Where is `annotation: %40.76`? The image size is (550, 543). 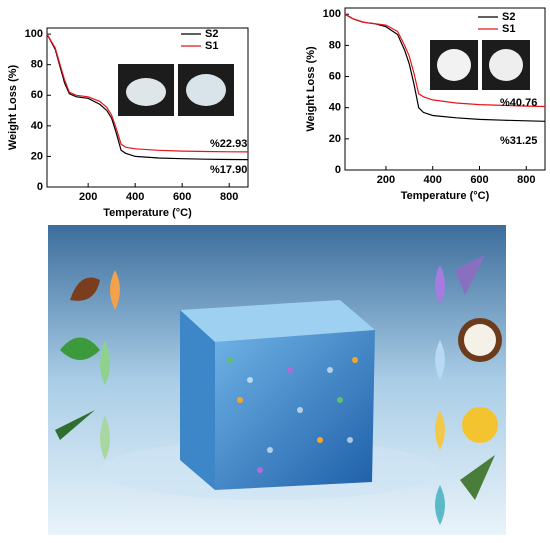 annotation: %40.76 is located at coordinates (518, 103).